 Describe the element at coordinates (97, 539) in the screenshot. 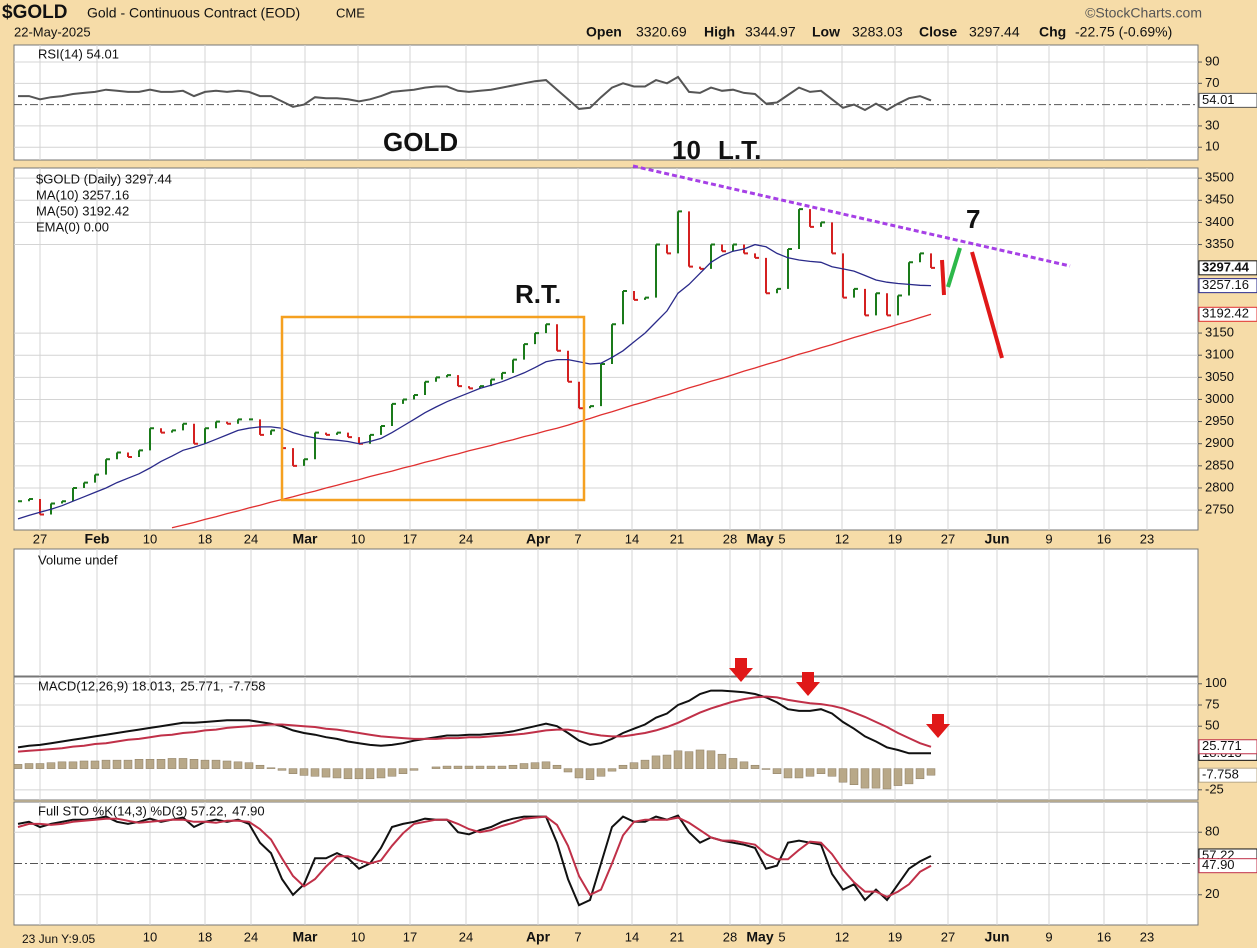

I see `x-tick-label: Feb` at that location.